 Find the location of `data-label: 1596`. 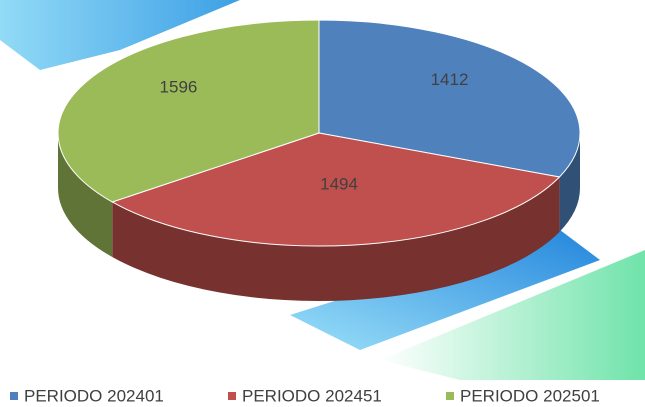

data-label: 1596 is located at coordinates (179, 87).